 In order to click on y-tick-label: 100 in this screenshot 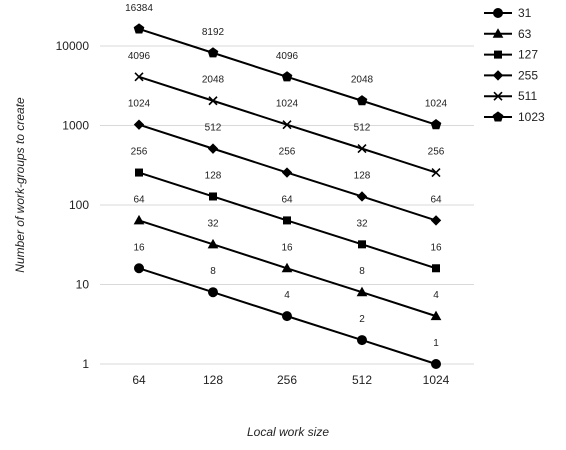, I will do `click(79, 205)`.